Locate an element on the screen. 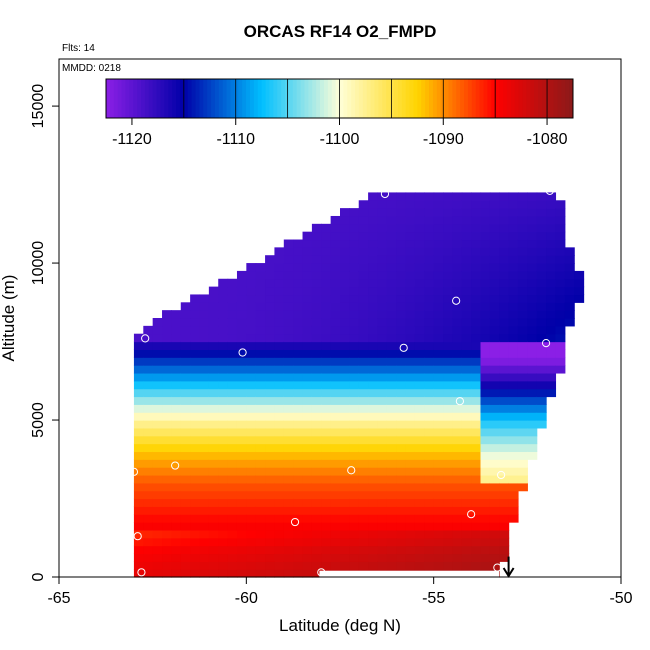 This screenshot has height=650, width=650. sample-point is located at coordinates (385, 194).